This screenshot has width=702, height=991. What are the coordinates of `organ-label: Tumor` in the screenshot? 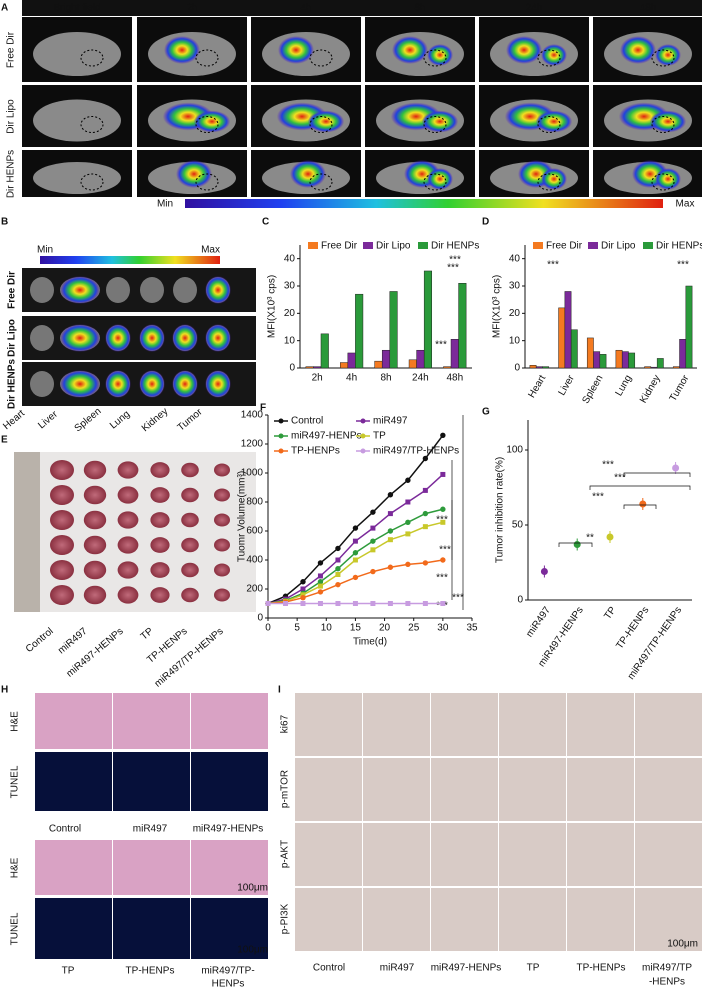 It's located at (190, 419).